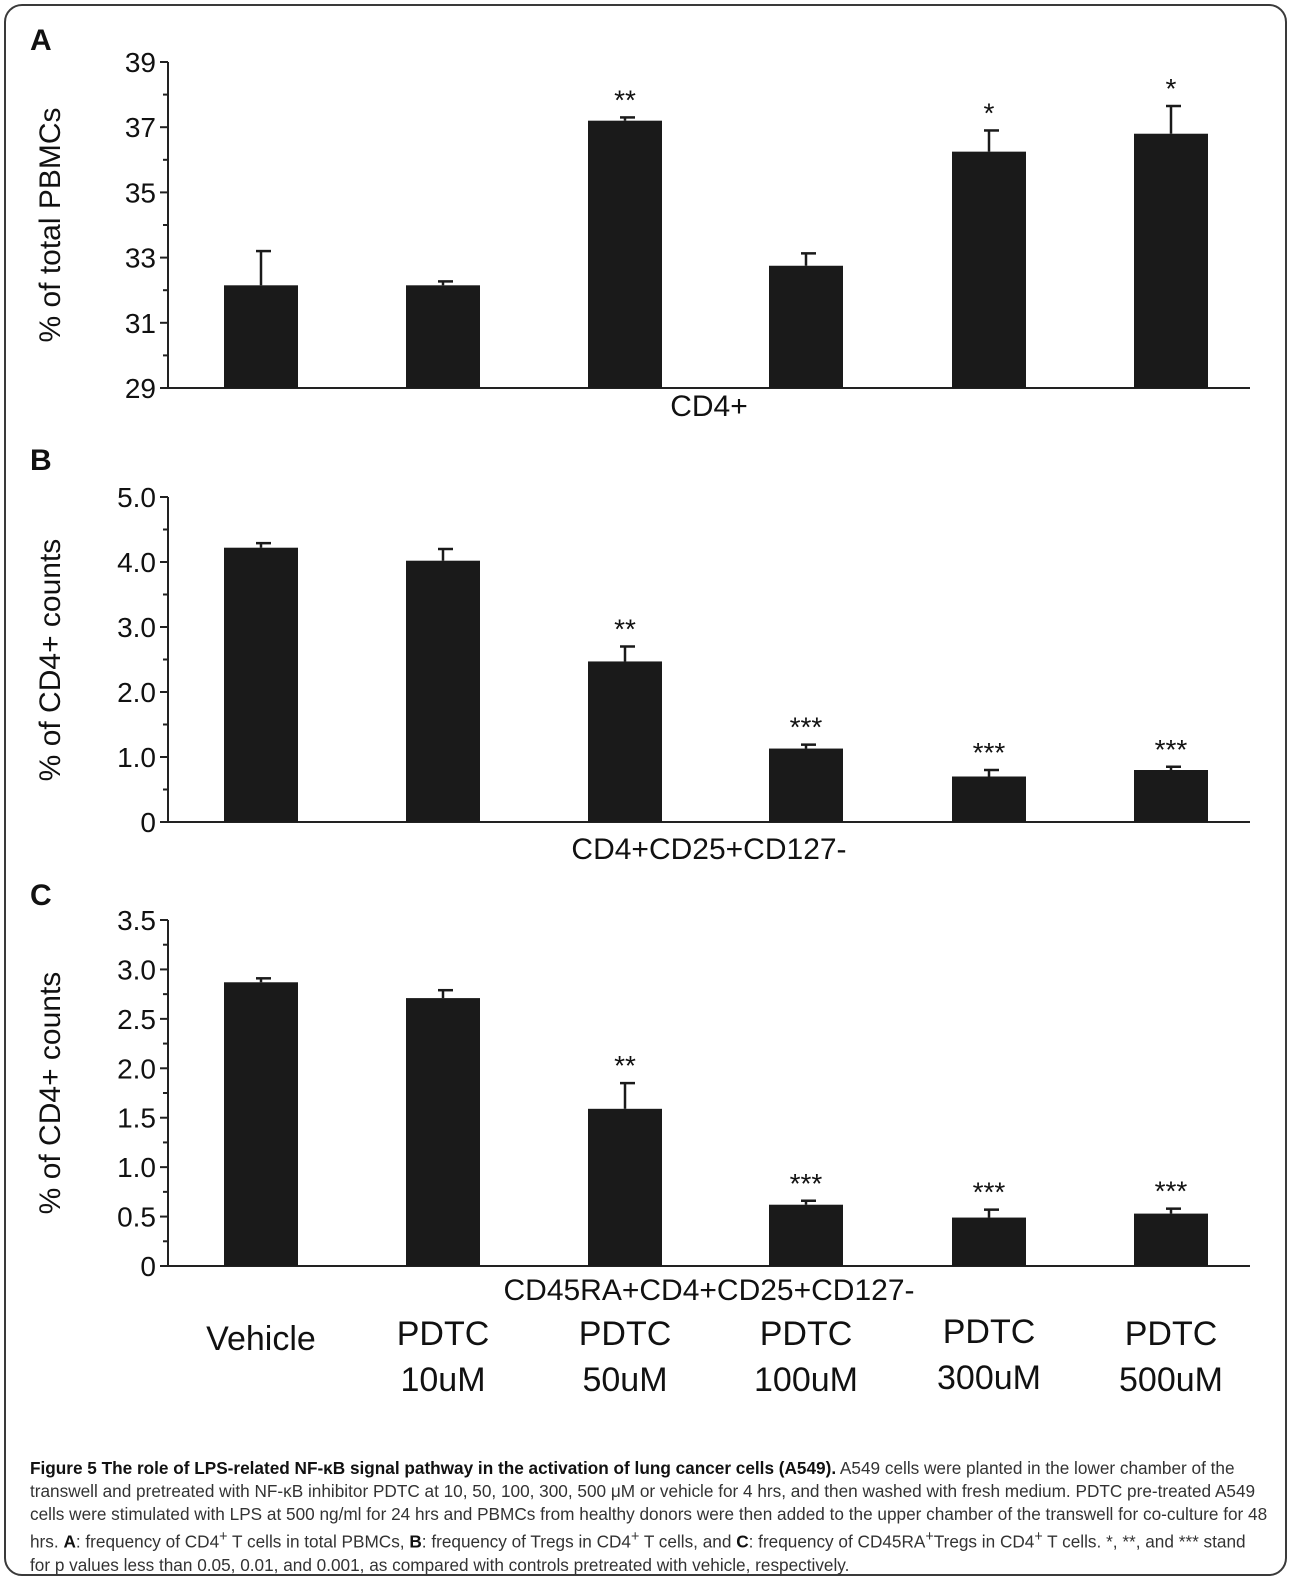 Image resolution: width=1293 pixels, height=1582 pixels. Describe the element at coordinates (41, 895) in the screenshot. I see `panel-letter-C: C` at that location.